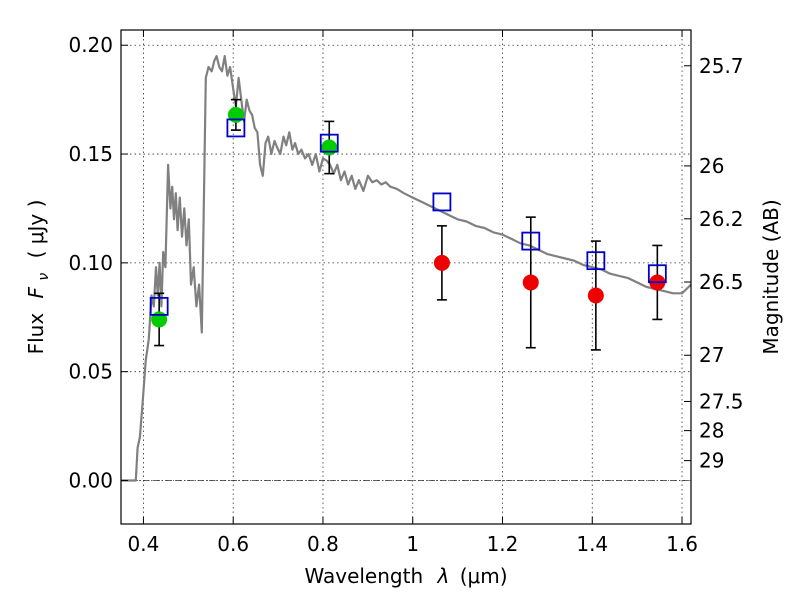 This screenshot has height=600, width=800. What do you see at coordinates (711, 431) in the screenshot?
I see `magnitude-tick-label: 28` at bounding box center [711, 431].